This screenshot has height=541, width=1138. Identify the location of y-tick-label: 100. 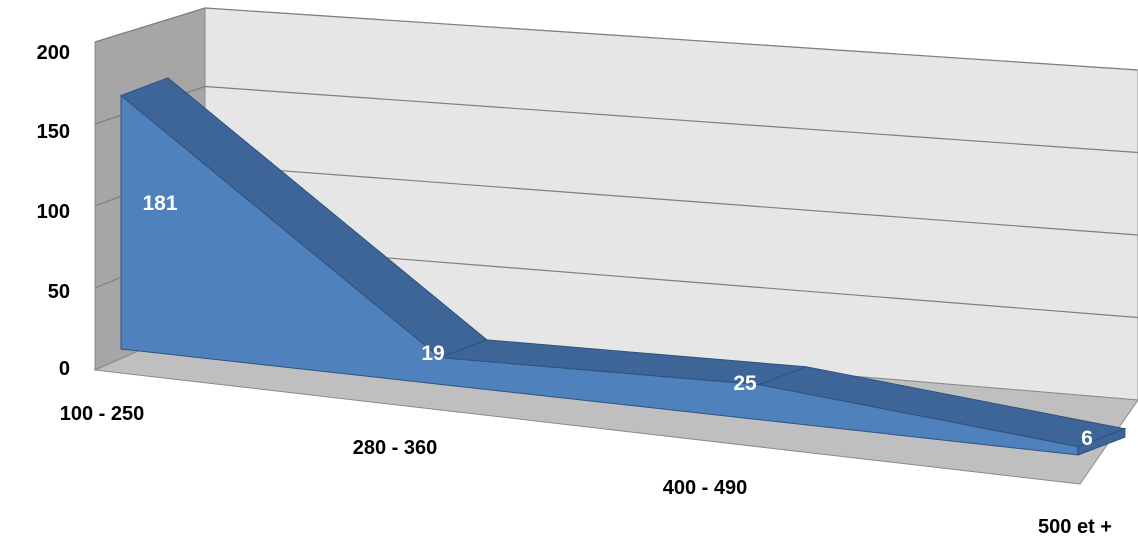
(53, 212).